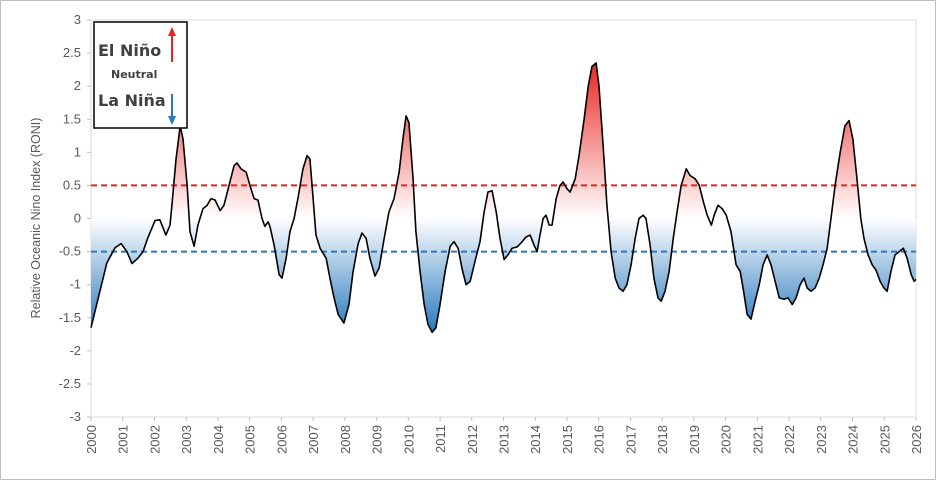 This screenshot has height=480, width=936. I want to click on y-tick-label: 1.5, so click(72, 118).